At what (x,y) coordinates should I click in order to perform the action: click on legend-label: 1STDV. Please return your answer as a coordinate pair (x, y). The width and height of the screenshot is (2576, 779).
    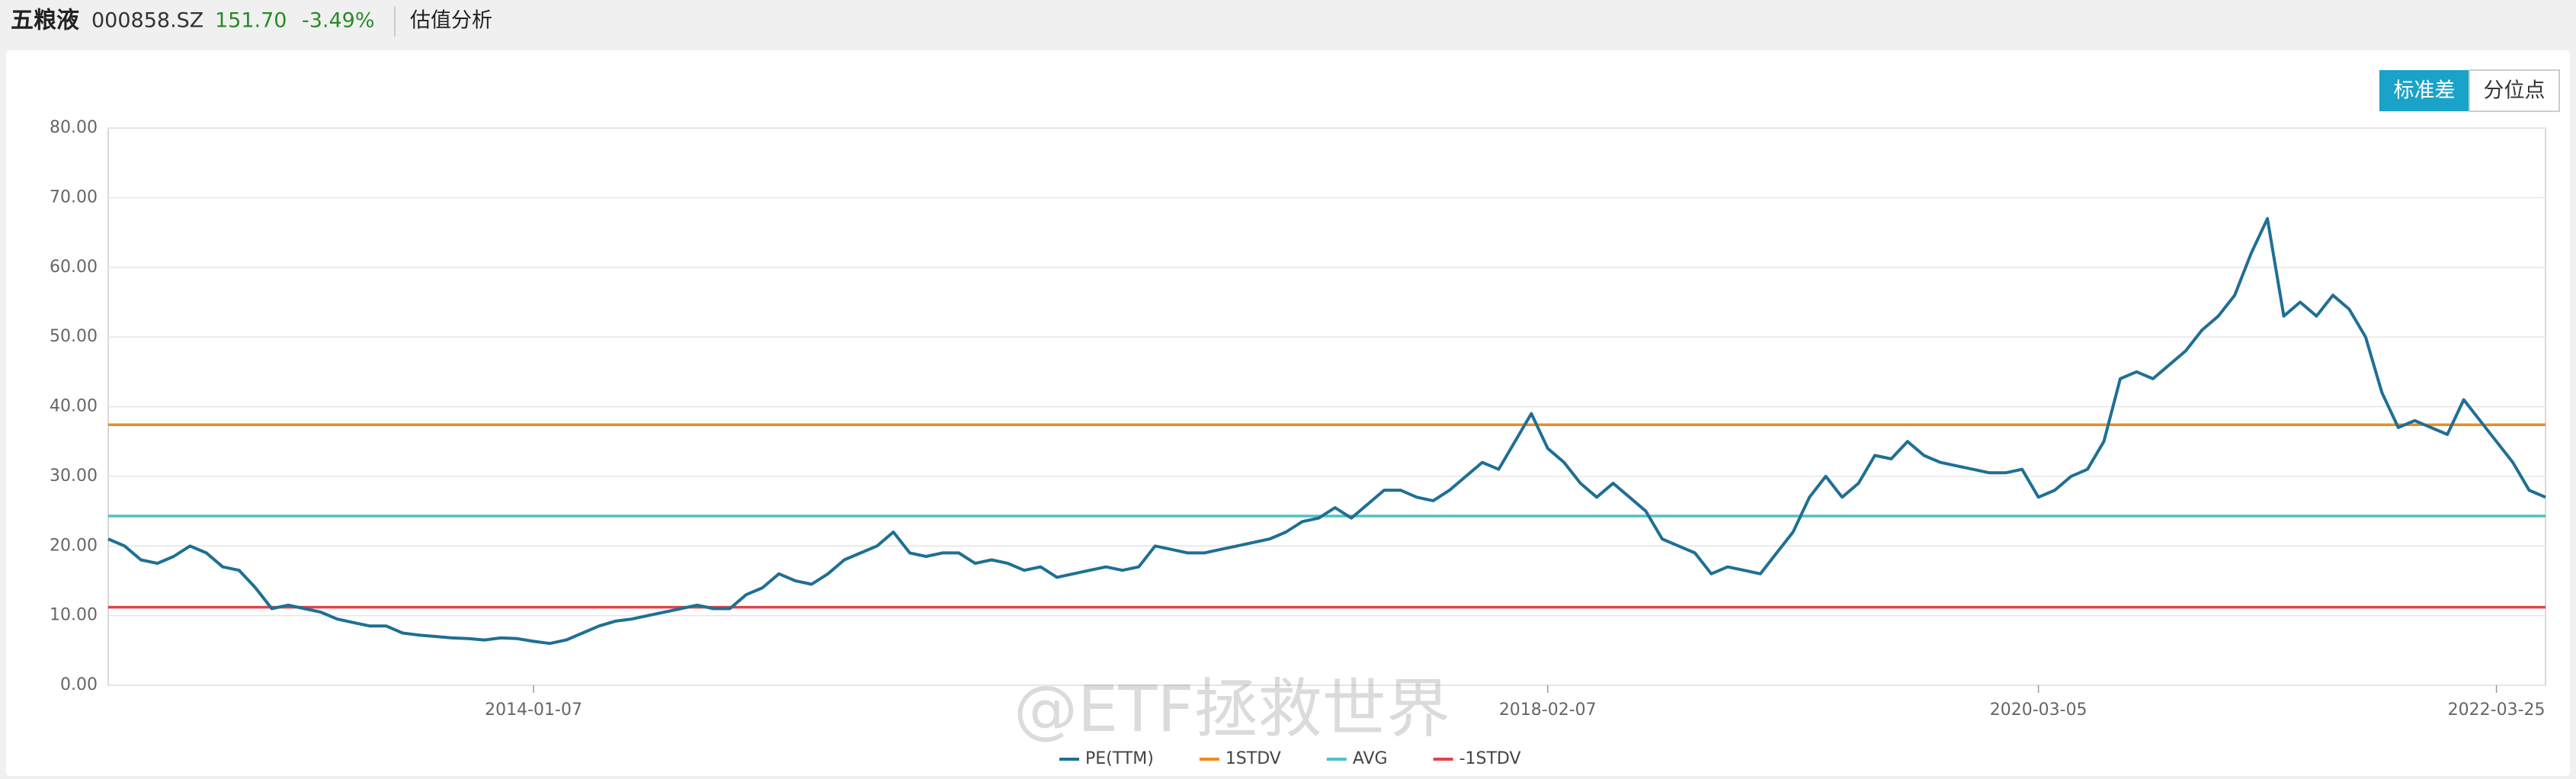
    Looking at the image, I should click on (1253, 758).